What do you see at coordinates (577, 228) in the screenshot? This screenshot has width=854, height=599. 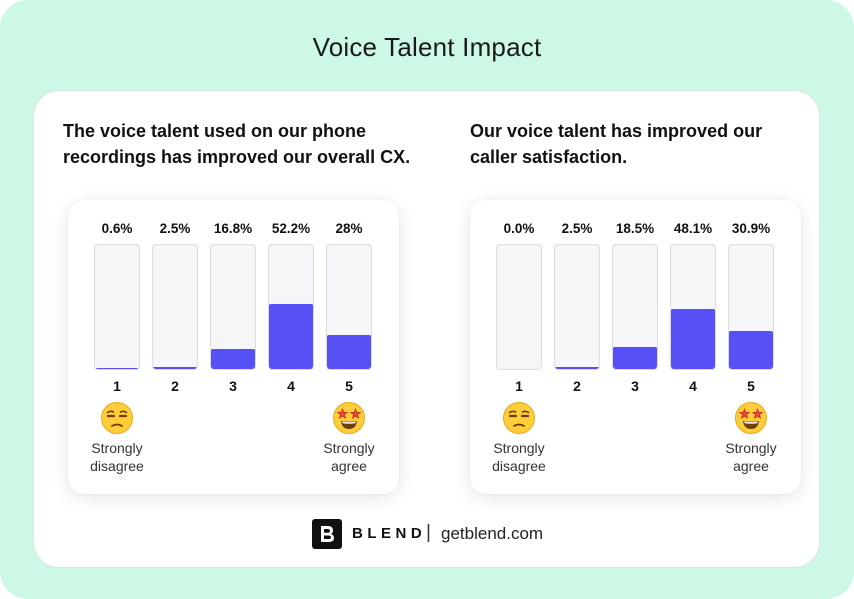 I see `chart-2-value-label-2: 2.5%` at bounding box center [577, 228].